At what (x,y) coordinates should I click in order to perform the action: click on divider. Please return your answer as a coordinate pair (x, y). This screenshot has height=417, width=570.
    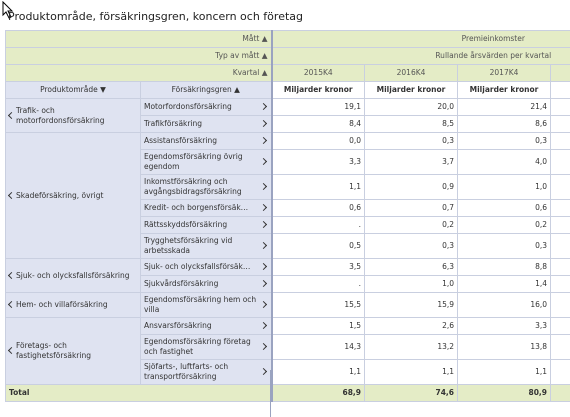
    Looking at the image, I should click on (270, 393).